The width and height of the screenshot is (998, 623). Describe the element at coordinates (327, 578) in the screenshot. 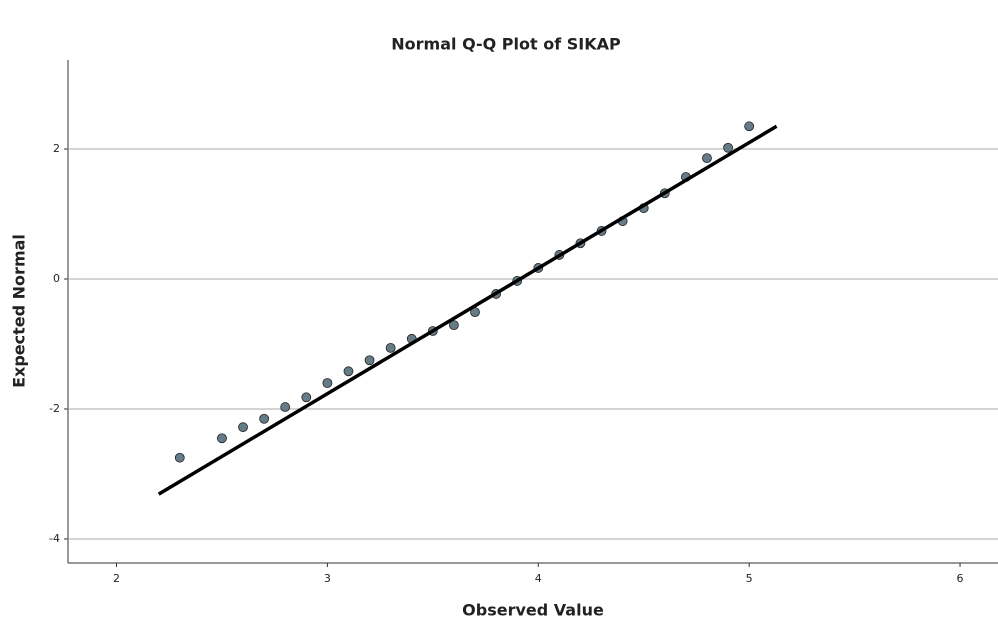

I see `x-tick-label: 3` at that location.